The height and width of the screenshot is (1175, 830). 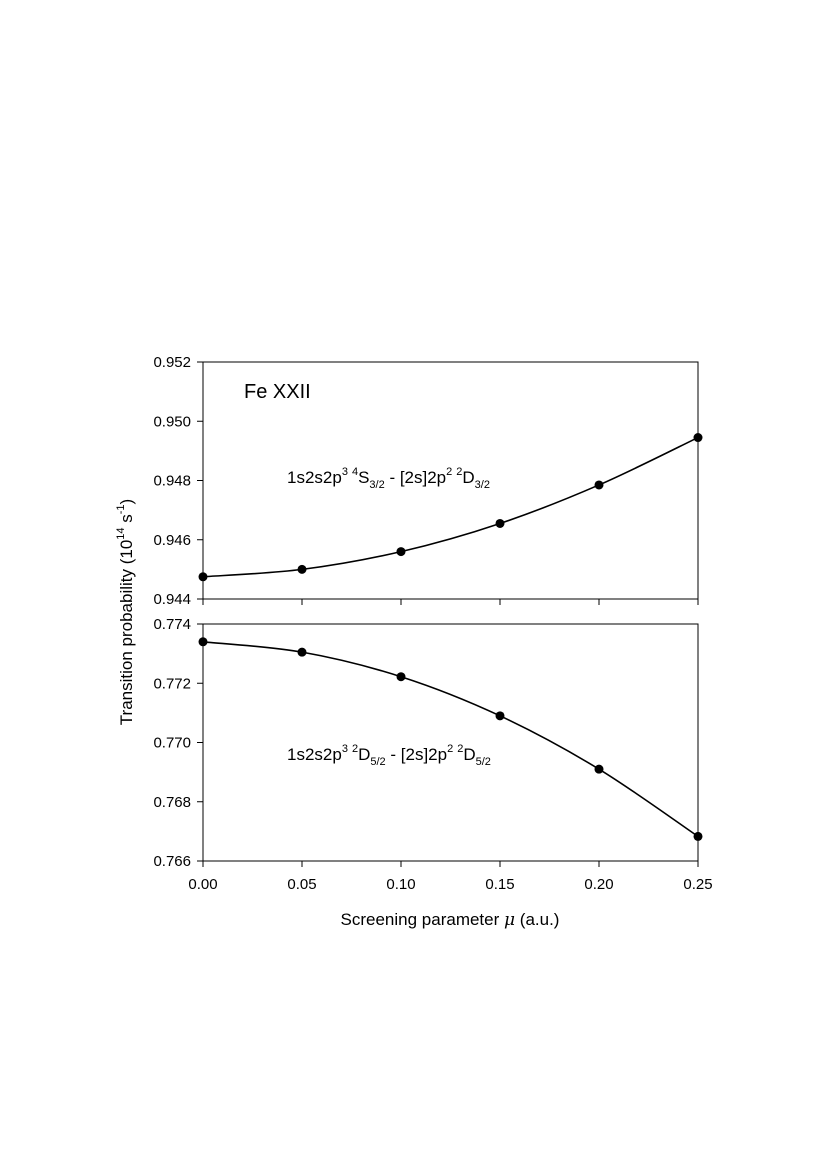 I want to click on bottom-y-tick-label: 0.772, so click(x=172, y=683).